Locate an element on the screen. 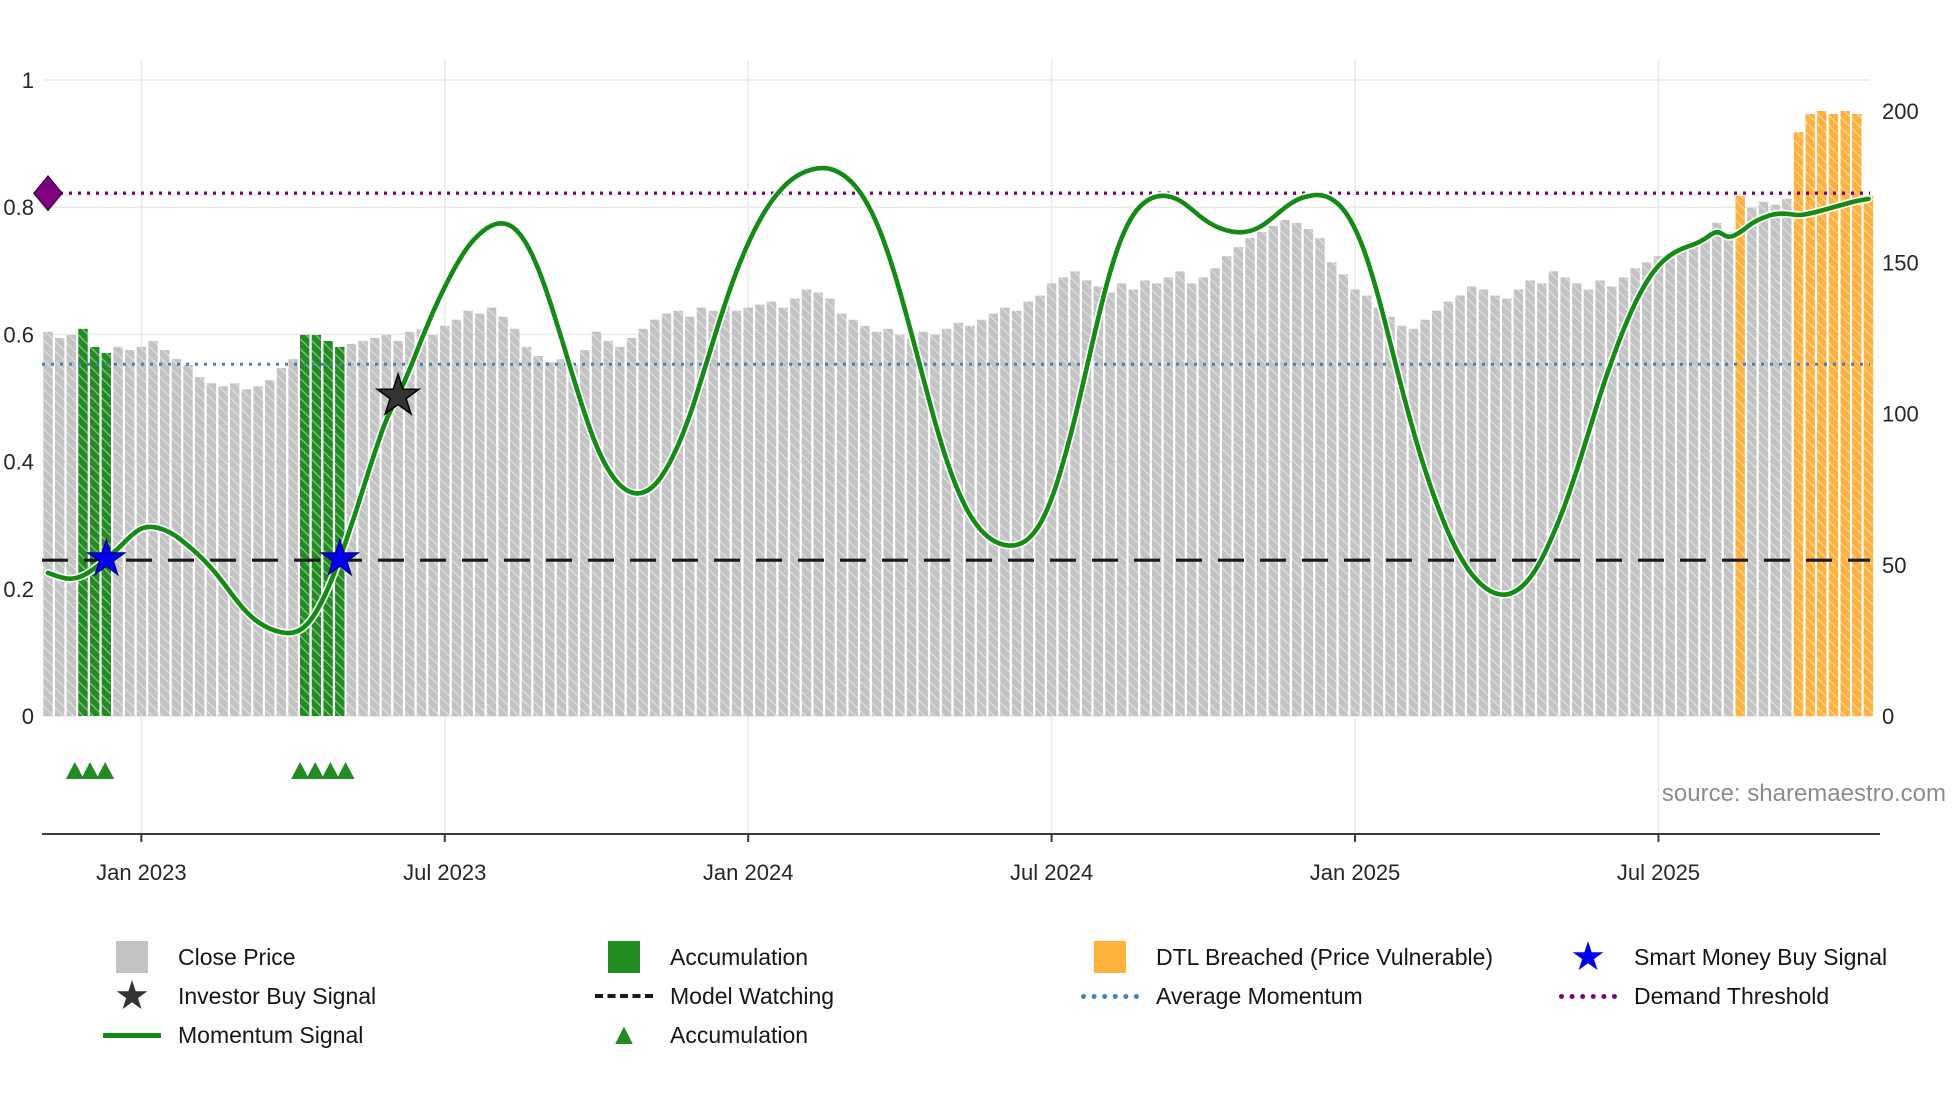 The width and height of the screenshot is (1960, 1102). legend-item-average-momentum: Average Momentum is located at coordinates (1220, 996).